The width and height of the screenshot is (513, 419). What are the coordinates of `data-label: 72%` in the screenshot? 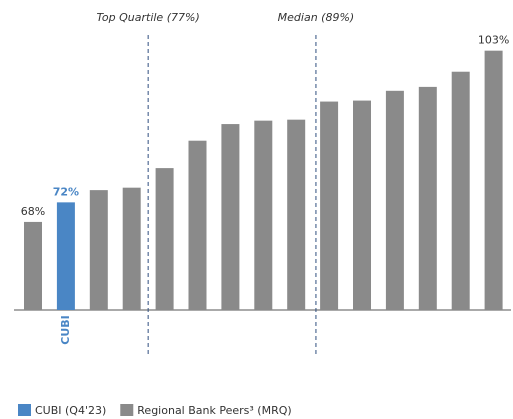 It's located at (66, 191).